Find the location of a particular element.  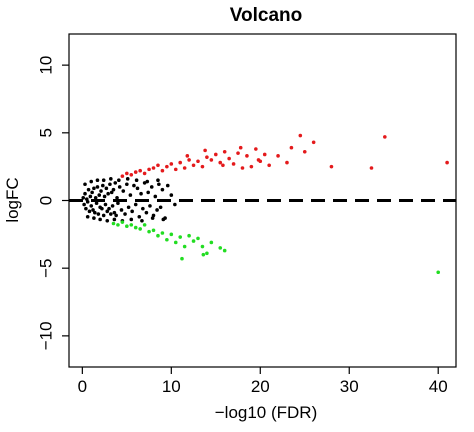

y-tick-label: 5 is located at coordinates (46, 132).